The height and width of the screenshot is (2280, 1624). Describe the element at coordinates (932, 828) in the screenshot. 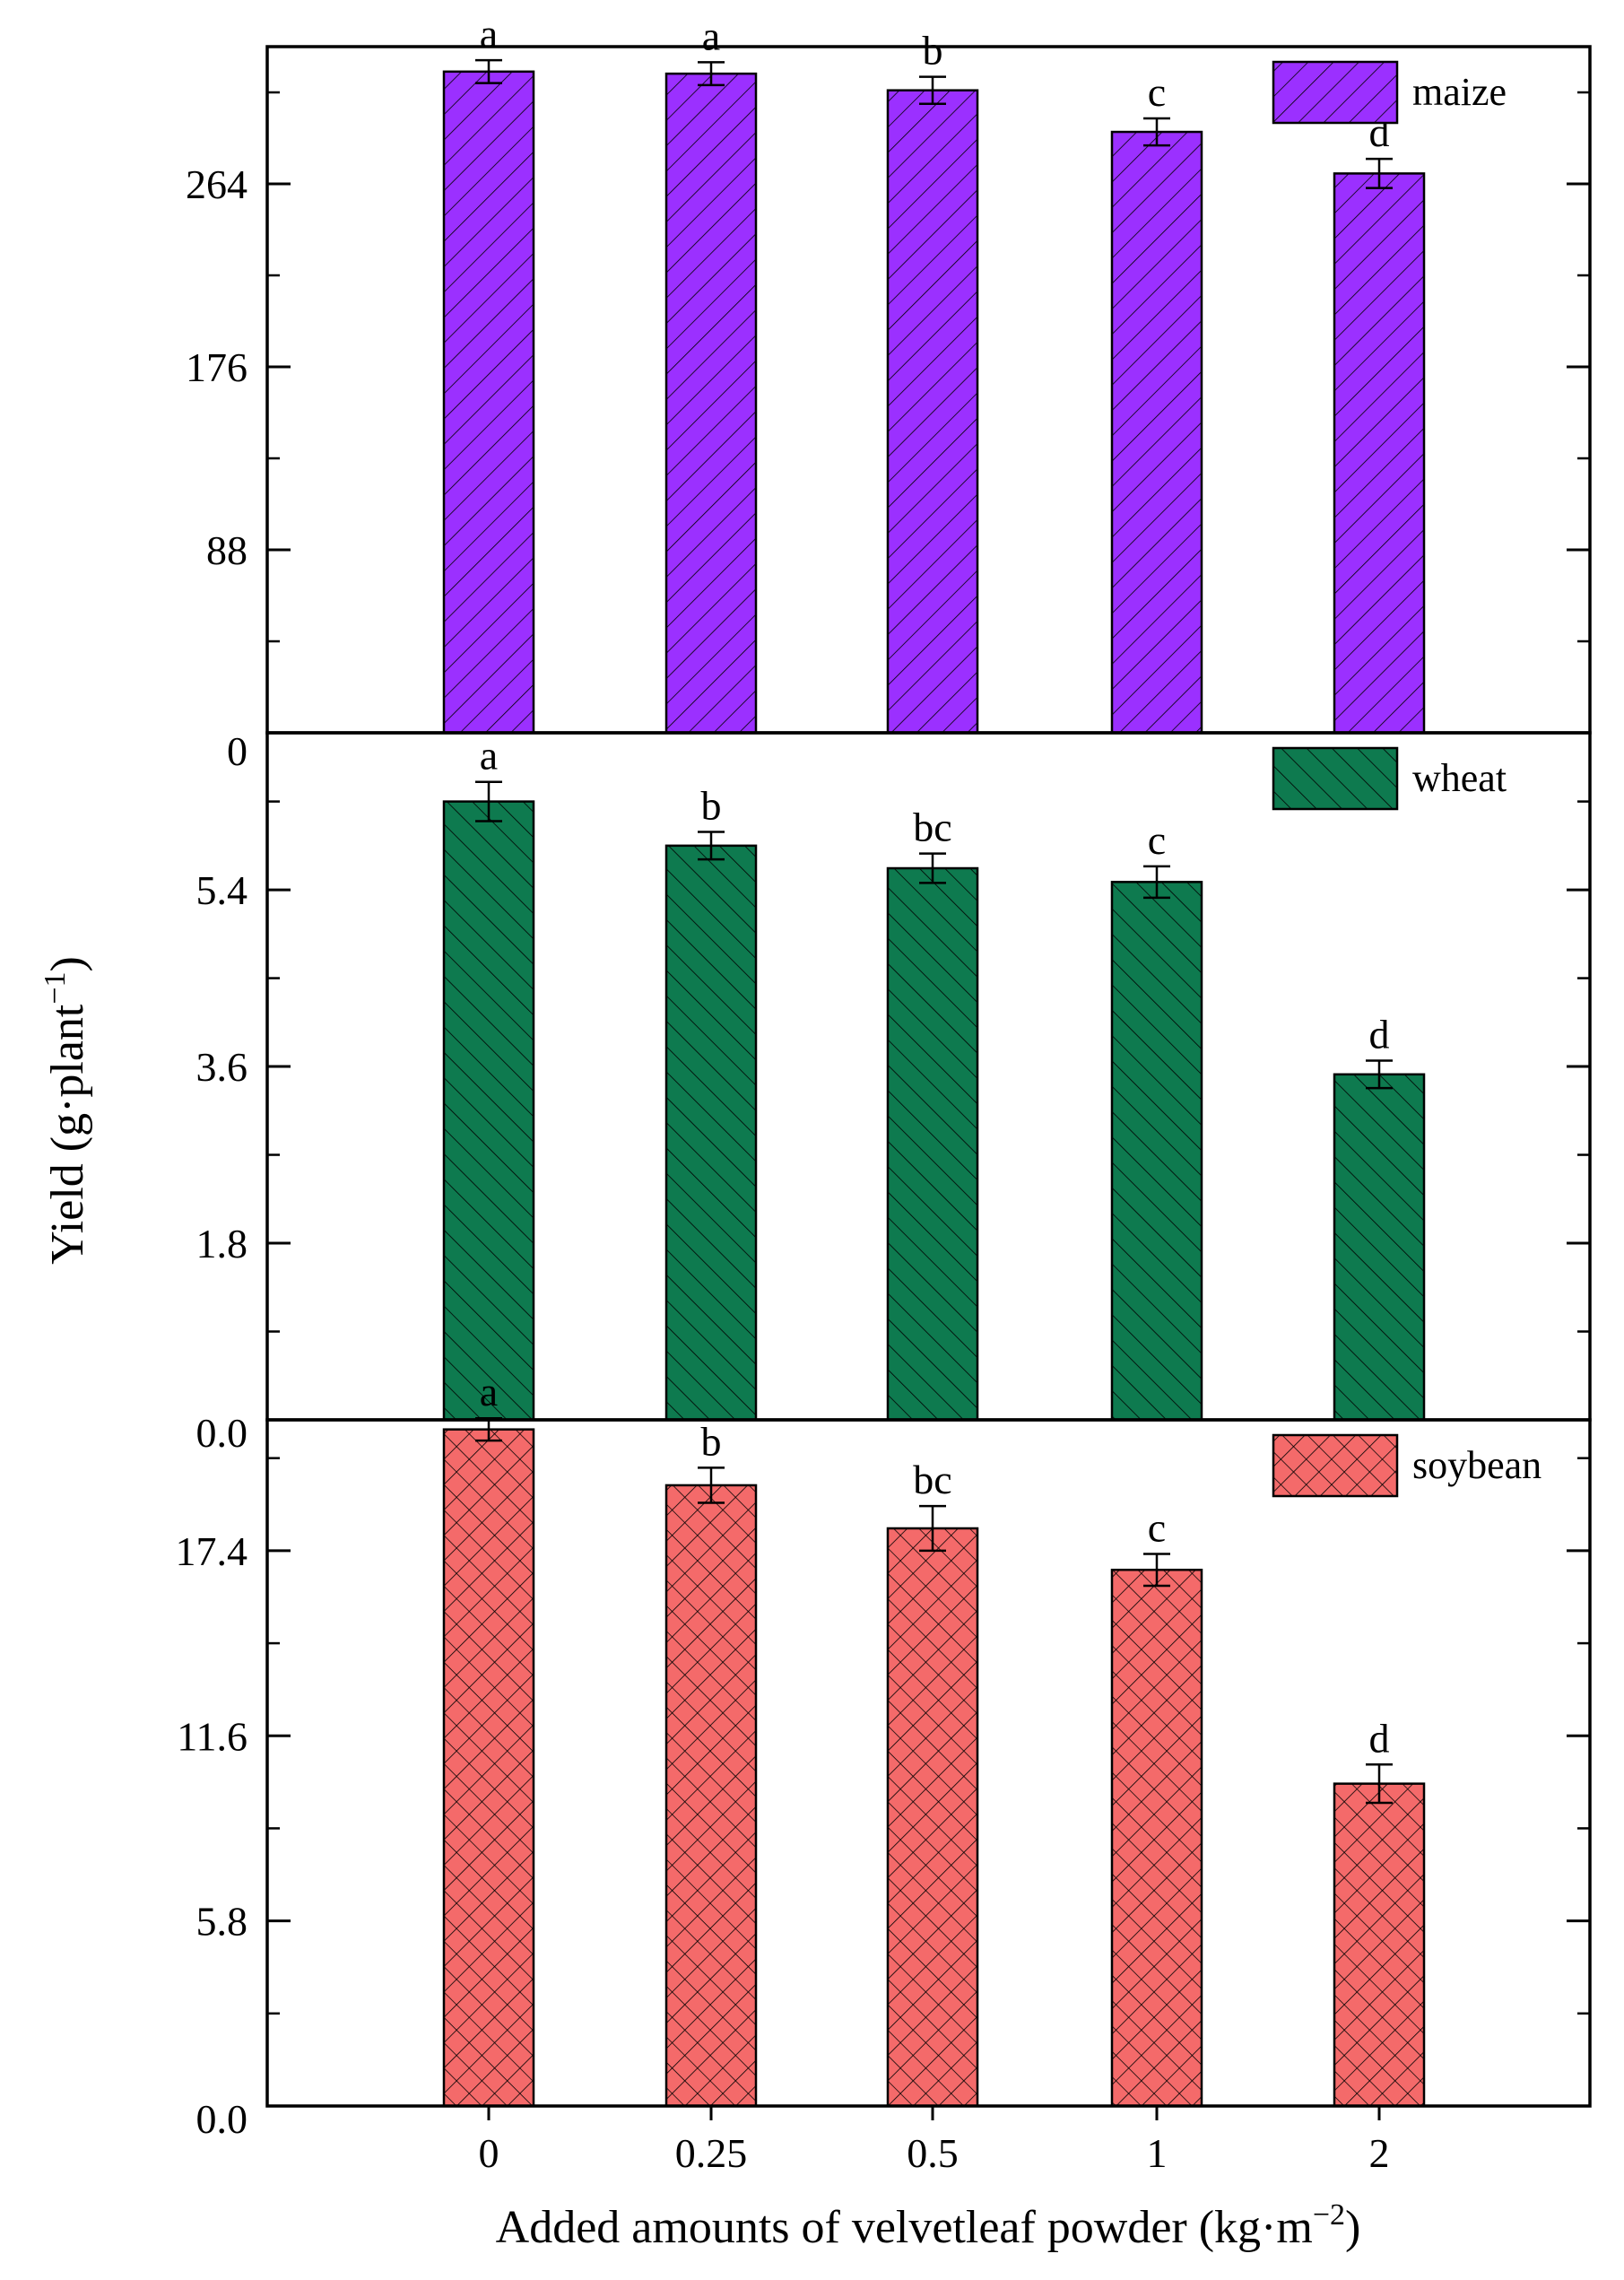

I see `significance-letter-wheat-2: bc` at that location.